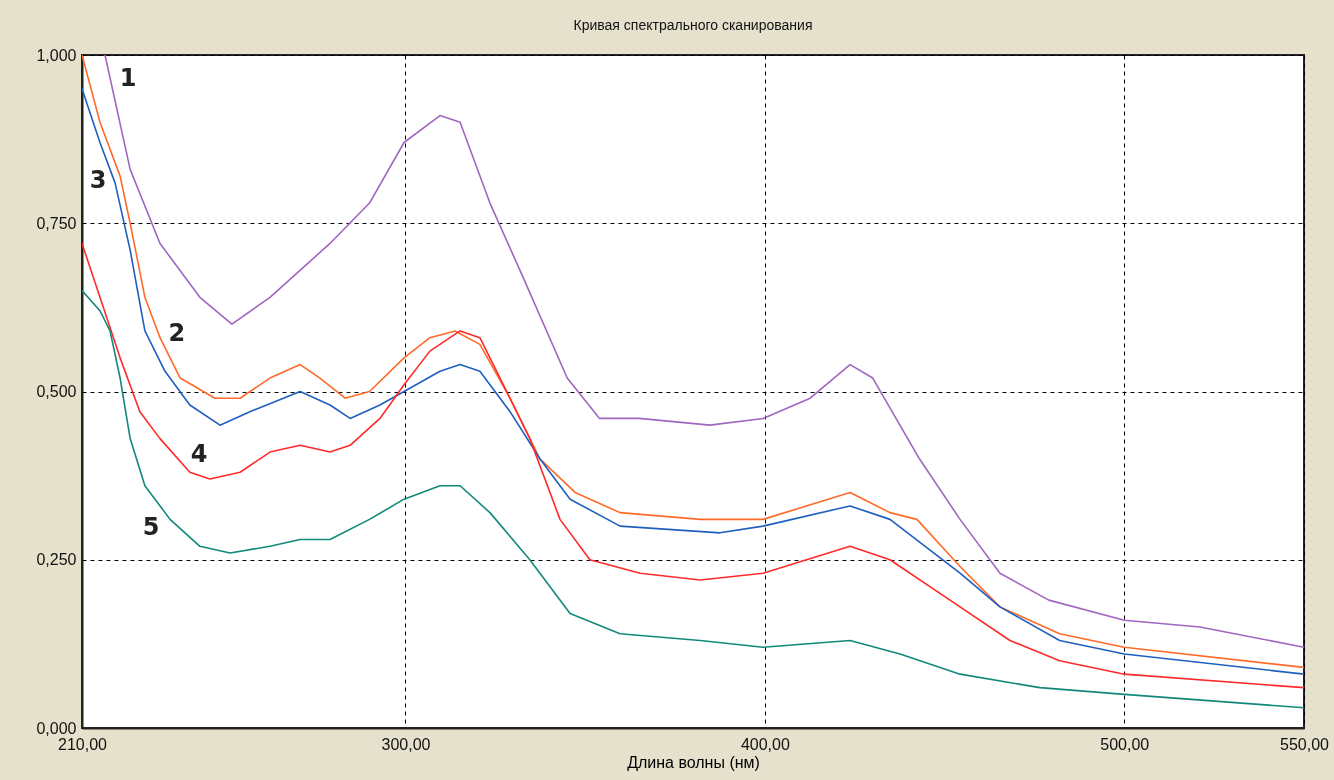 Image resolution: width=1334 pixels, height=780 pixels. I want to click on x-tick-label: 300,00, so click(406, 744).